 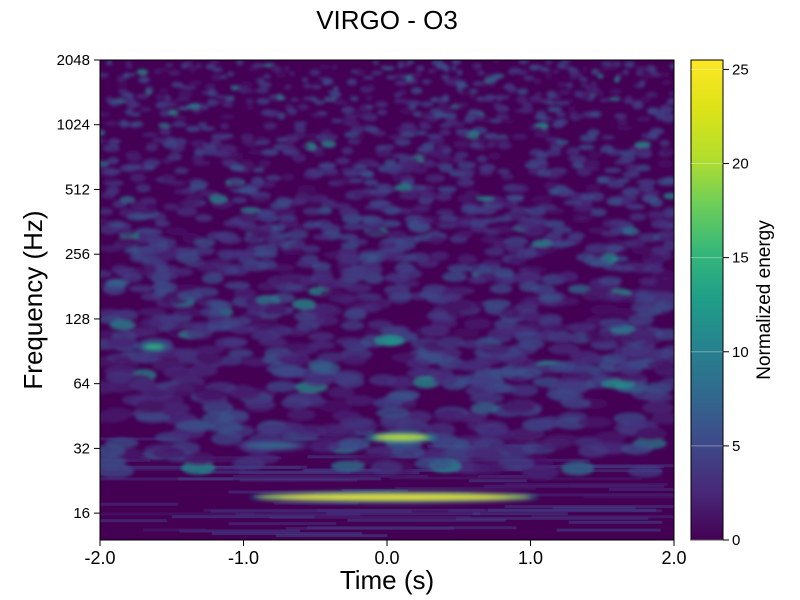 I want to click on y-tick-label: 32, so click(x=81, y=448).